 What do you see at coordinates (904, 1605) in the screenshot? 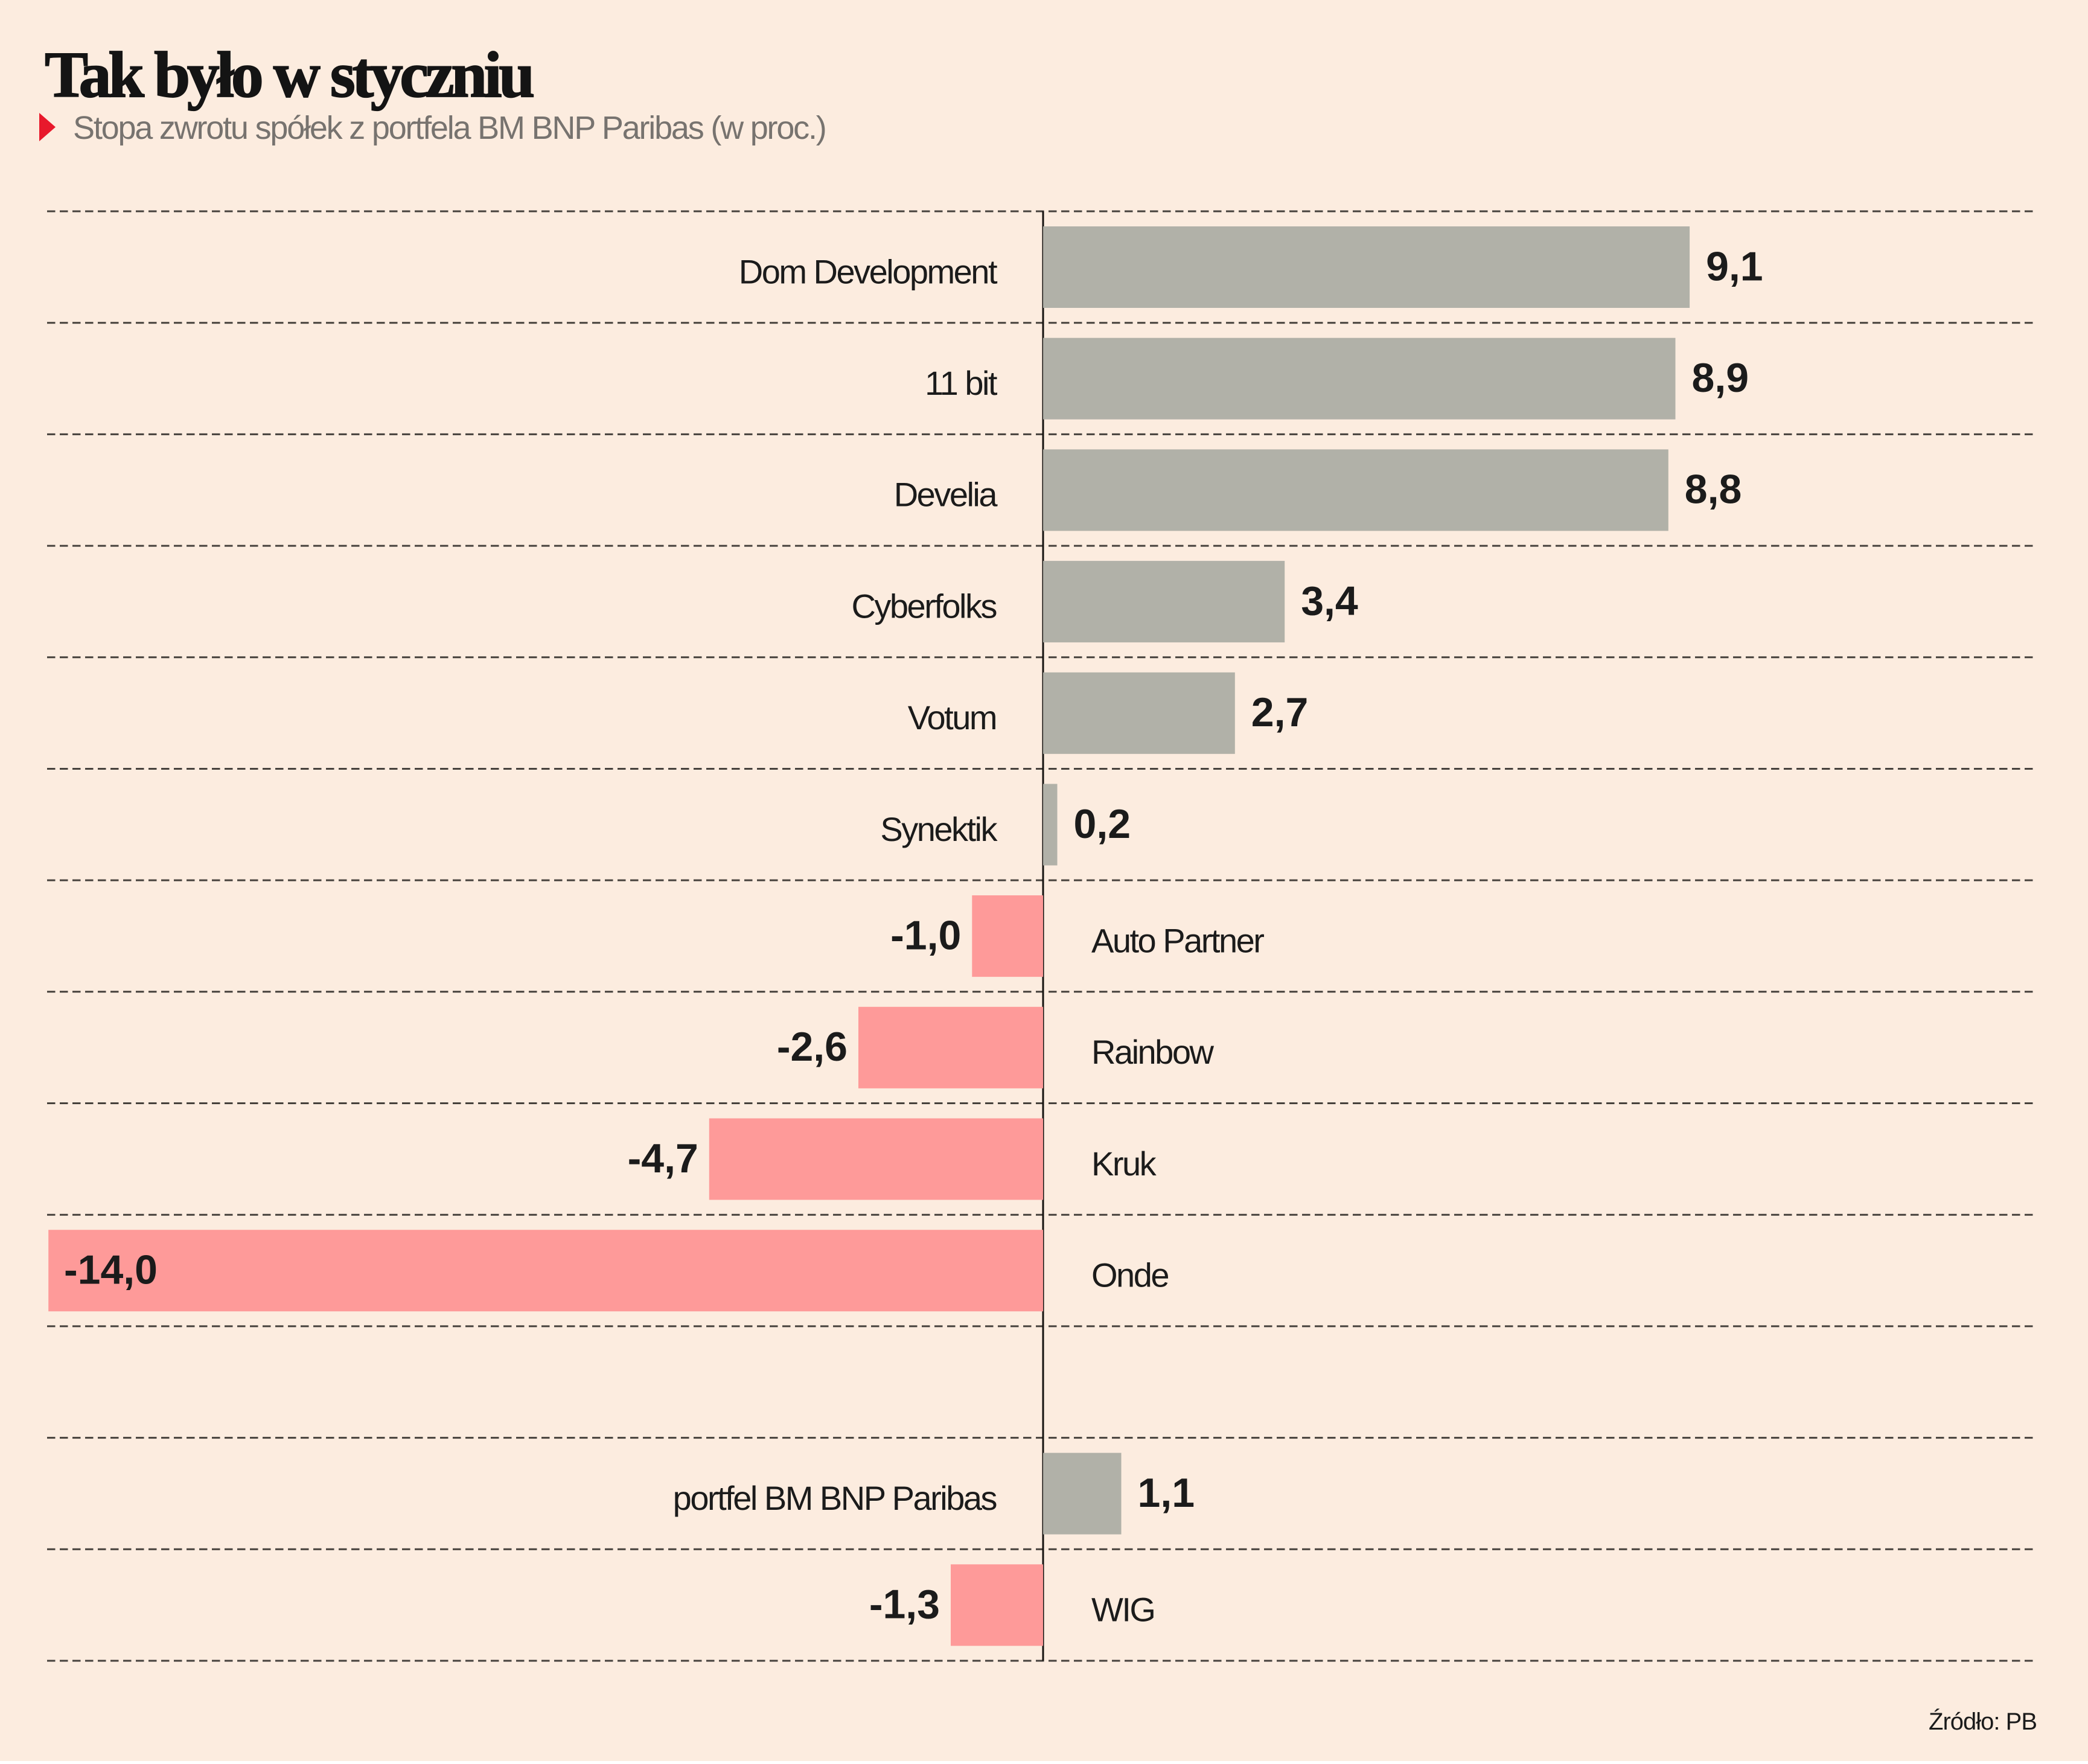
I see `svg-text: -1,3` at bounding box center [904, 1605].